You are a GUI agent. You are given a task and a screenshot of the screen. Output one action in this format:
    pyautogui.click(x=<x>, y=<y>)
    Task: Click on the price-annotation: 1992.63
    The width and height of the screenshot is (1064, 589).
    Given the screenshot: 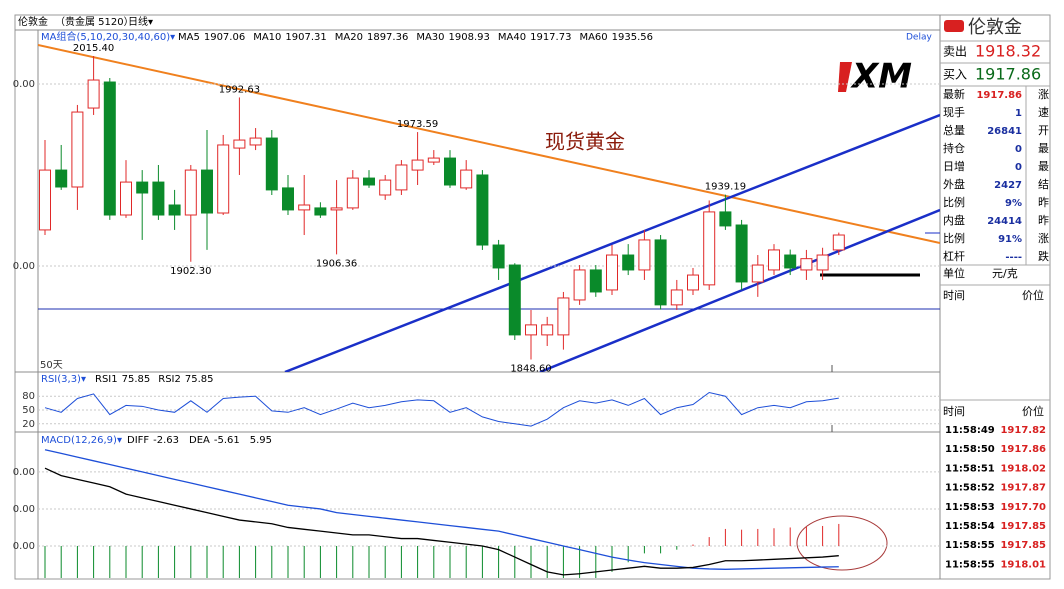 What is the action you would take?
    pyautogui.click(x=239, y=89)
    